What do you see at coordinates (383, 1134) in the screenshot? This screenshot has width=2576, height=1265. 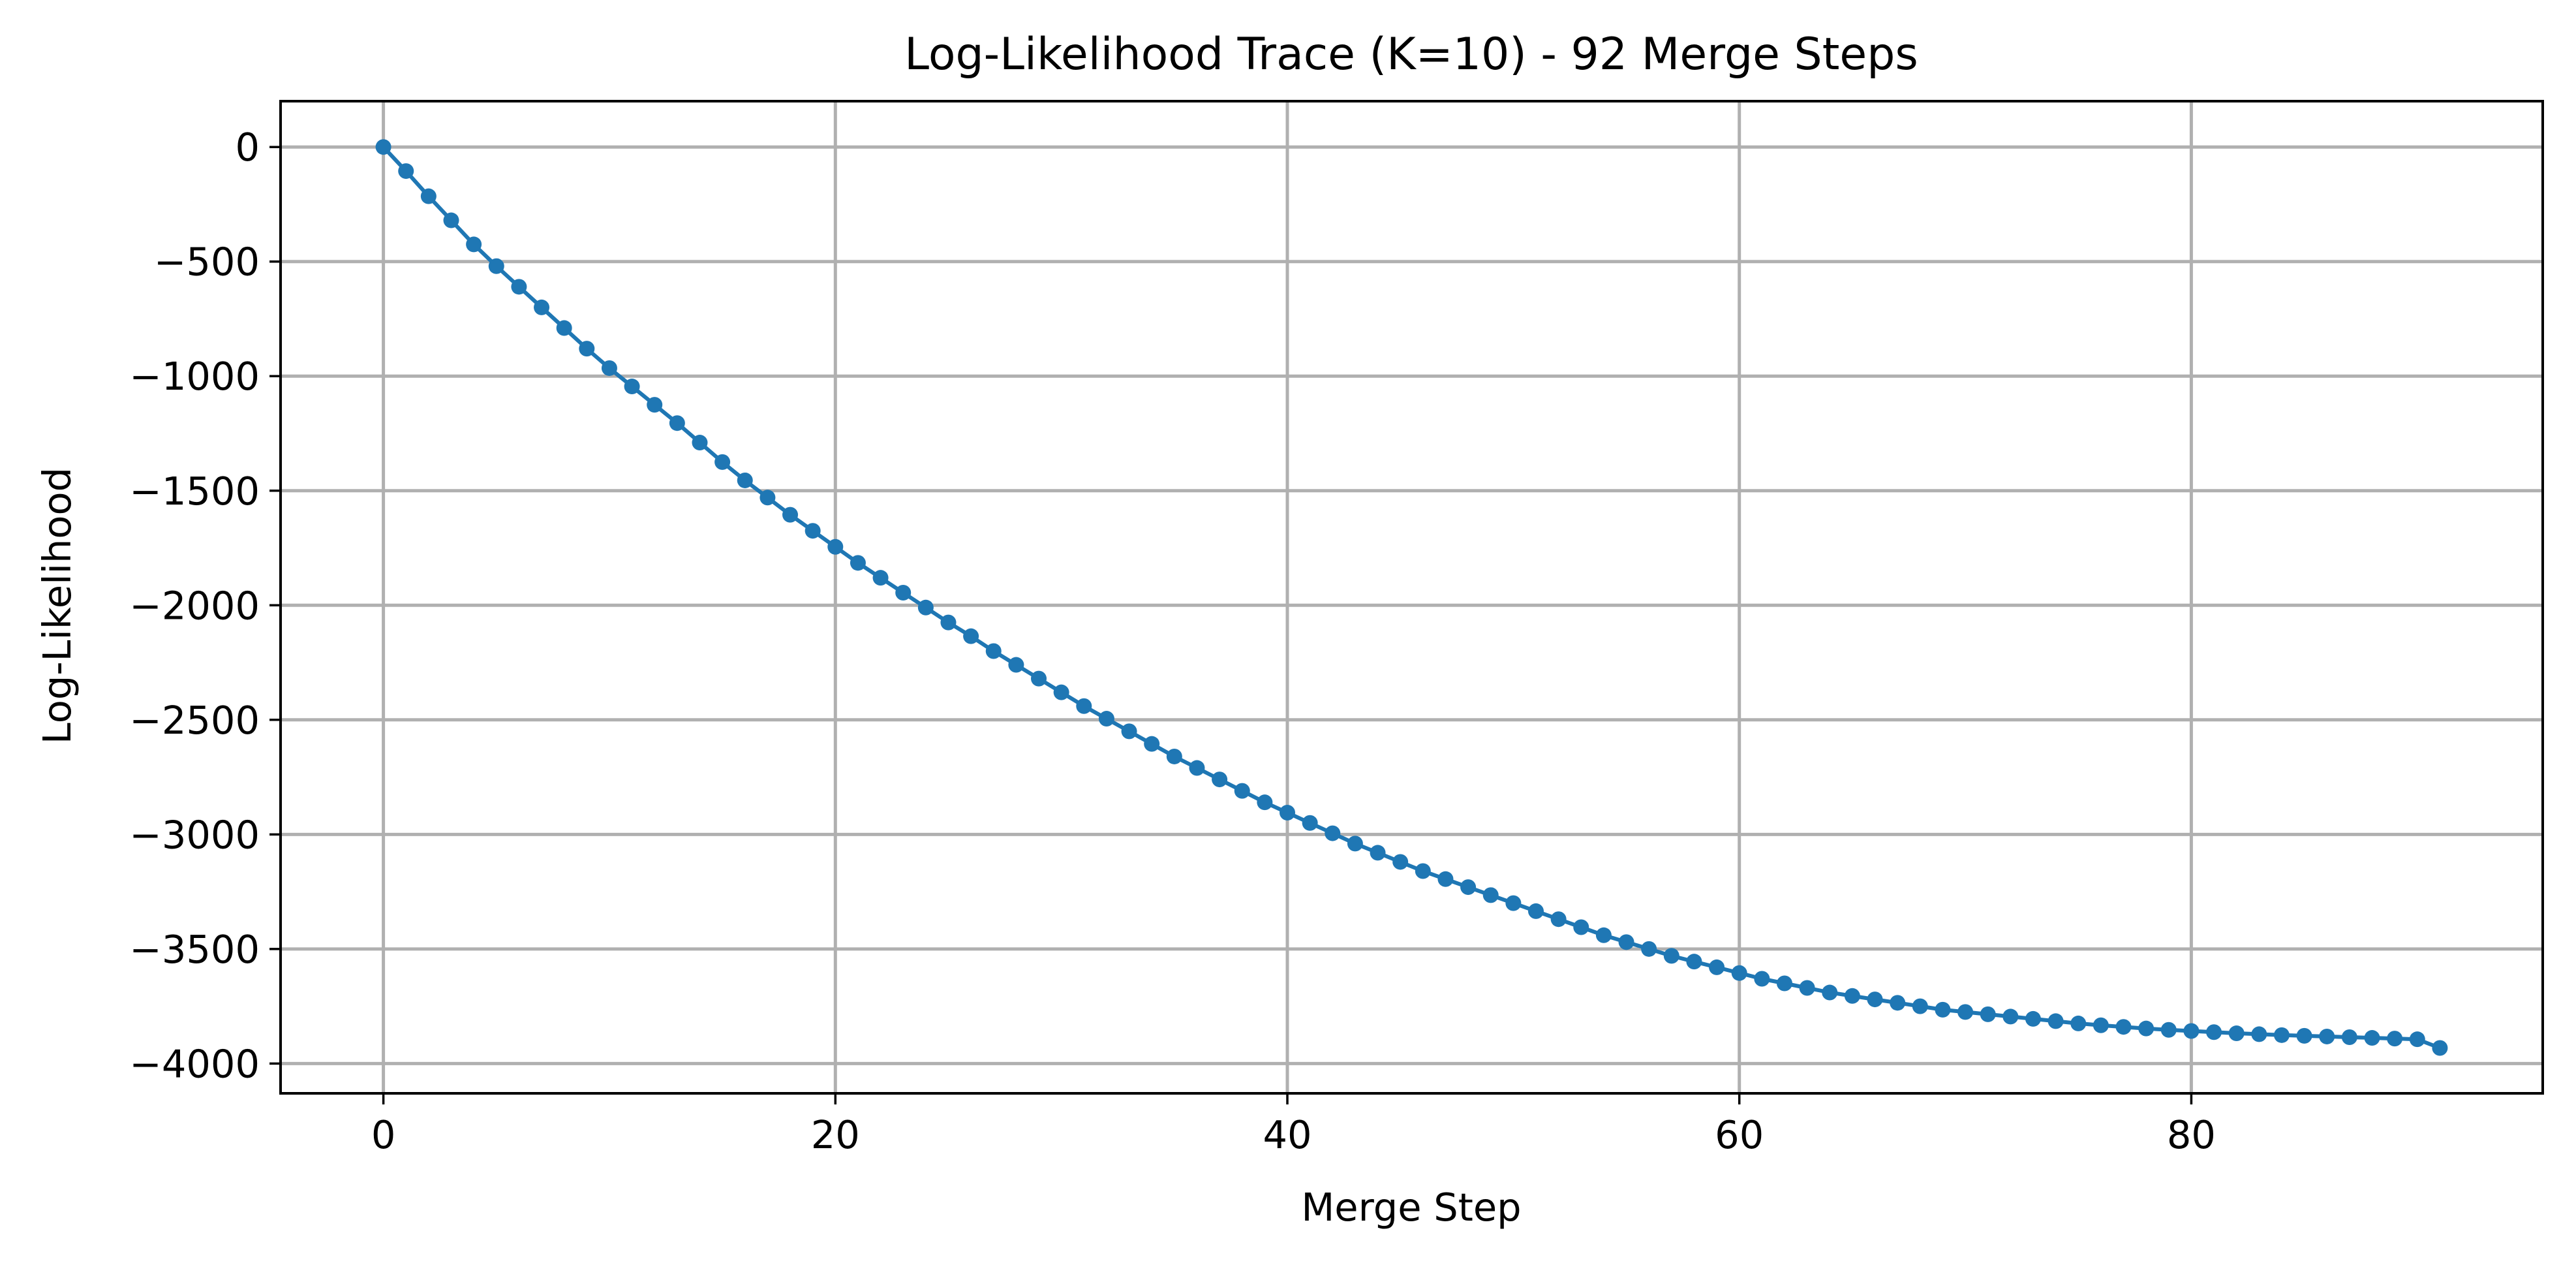 I see `x-tick-label: 0` at bounding box center [383, 1134].